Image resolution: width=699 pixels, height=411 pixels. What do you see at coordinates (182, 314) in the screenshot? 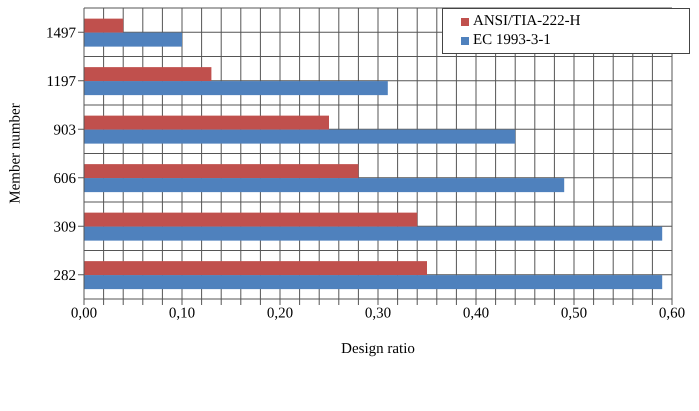
I see `x-tick-label: 0,10` at bounding box center [182, 314].